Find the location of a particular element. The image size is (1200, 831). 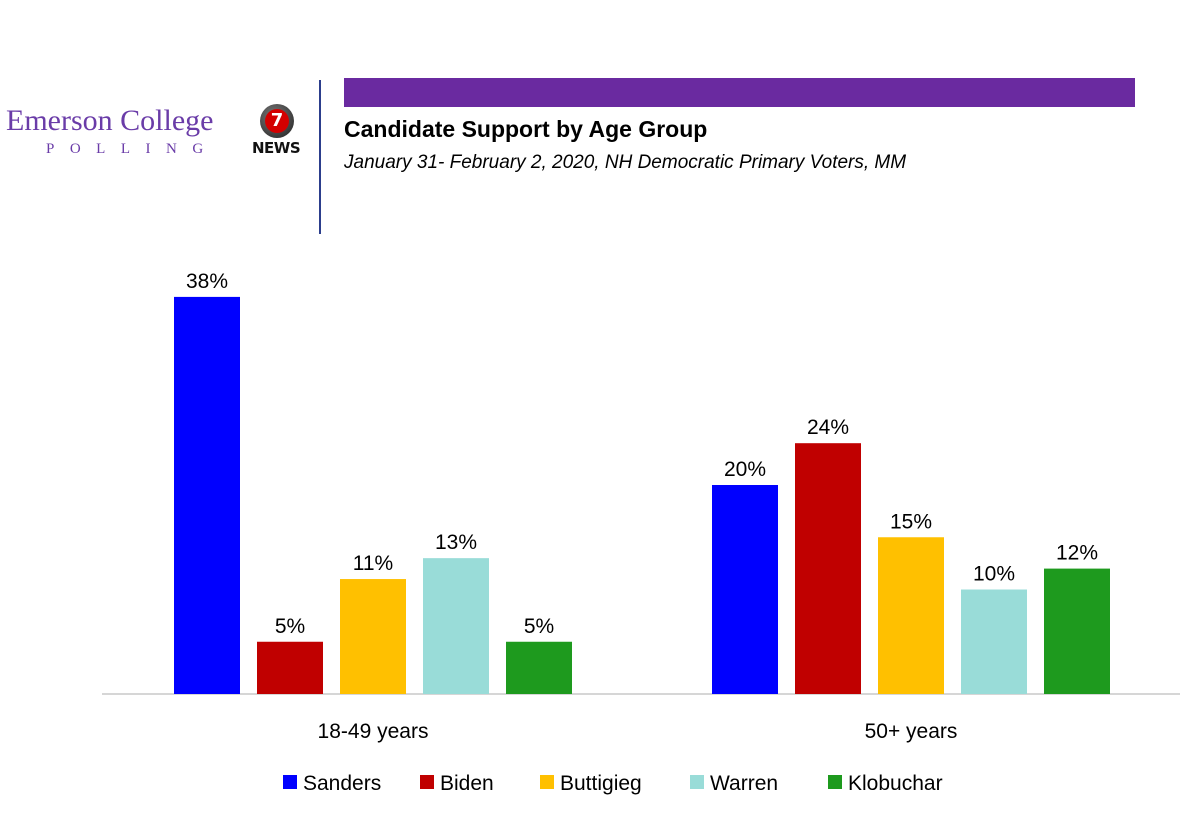

x-tick-label-18-49: 18-49 years is located at coordinates (373, 731).